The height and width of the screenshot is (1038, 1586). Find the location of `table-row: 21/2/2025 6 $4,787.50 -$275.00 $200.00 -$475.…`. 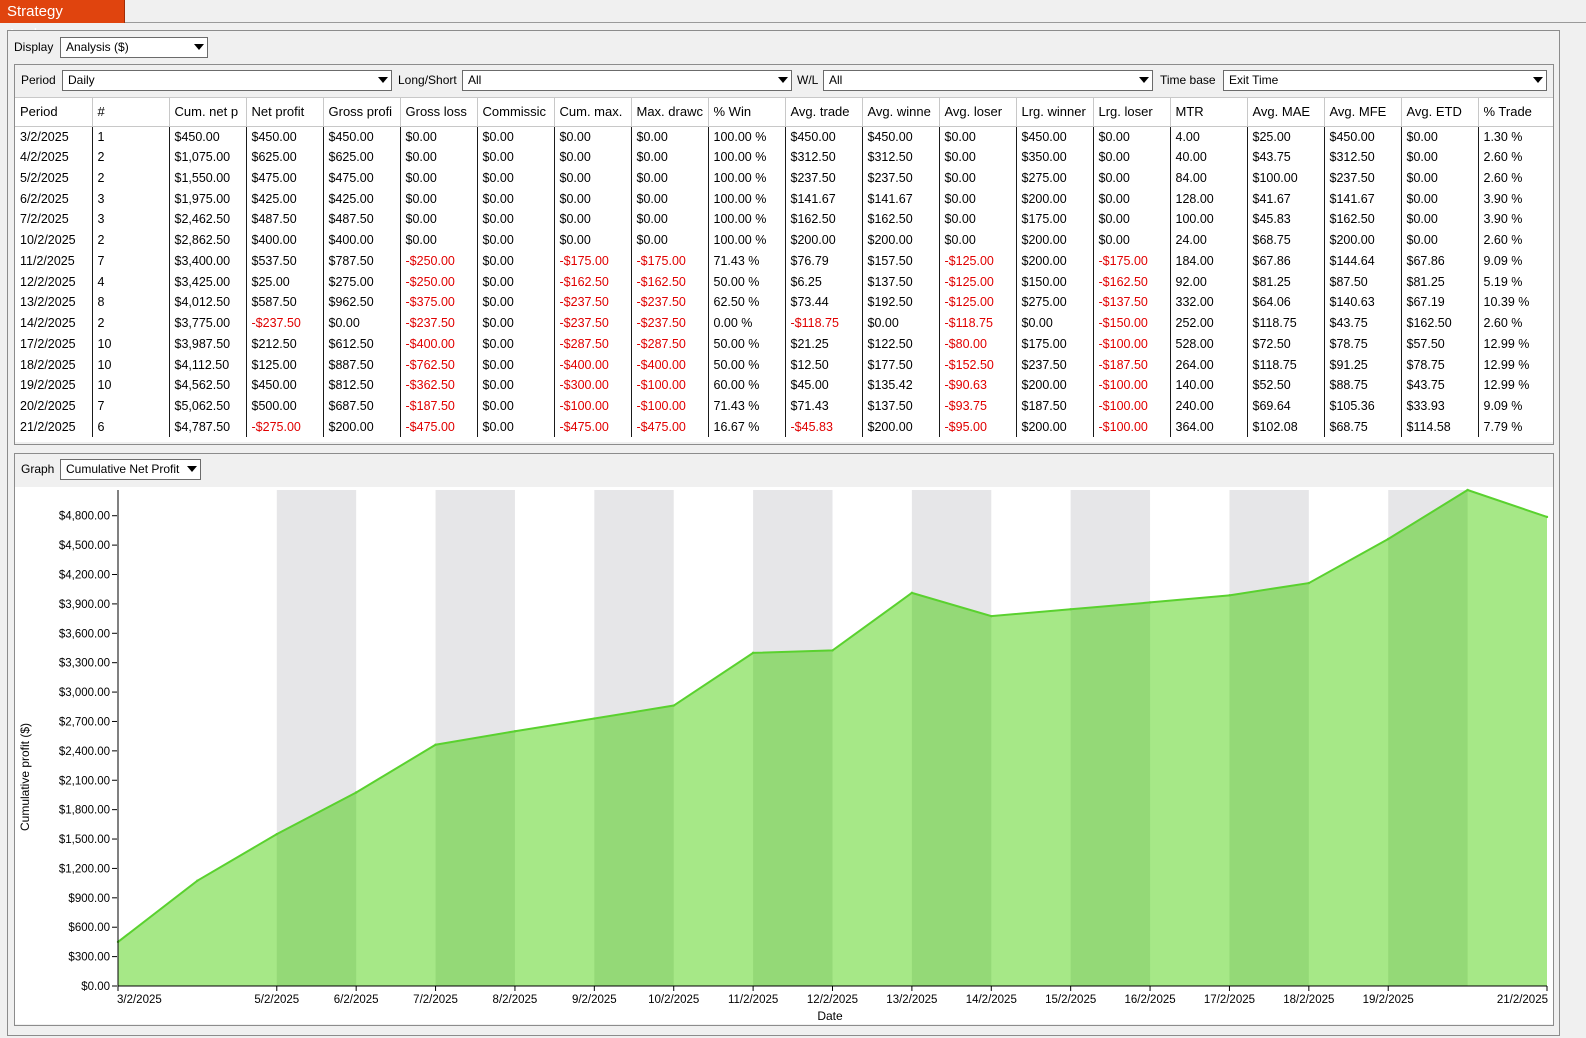

table-row: 21/2/2025 6 $4,787.50 -$275.00 $200.00 -$475.… is located at coordinates (784, 427).